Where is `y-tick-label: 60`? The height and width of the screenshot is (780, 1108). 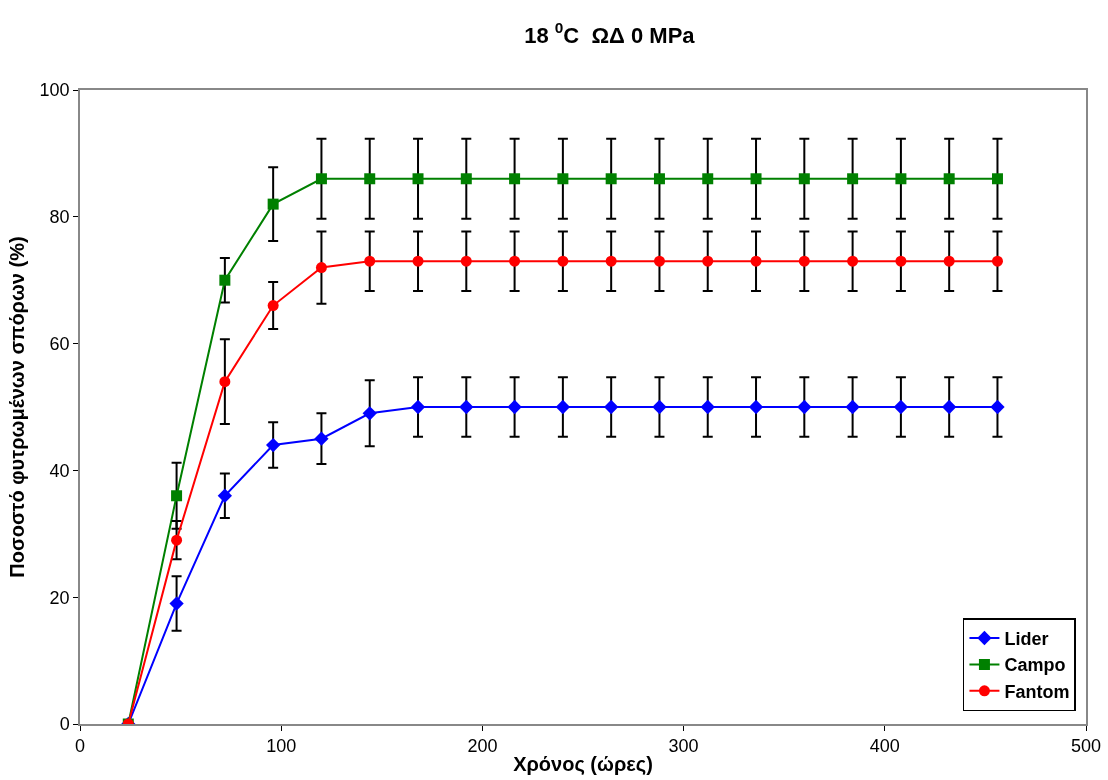
y-tick-label: 60 is located at coordinates (59, 343).